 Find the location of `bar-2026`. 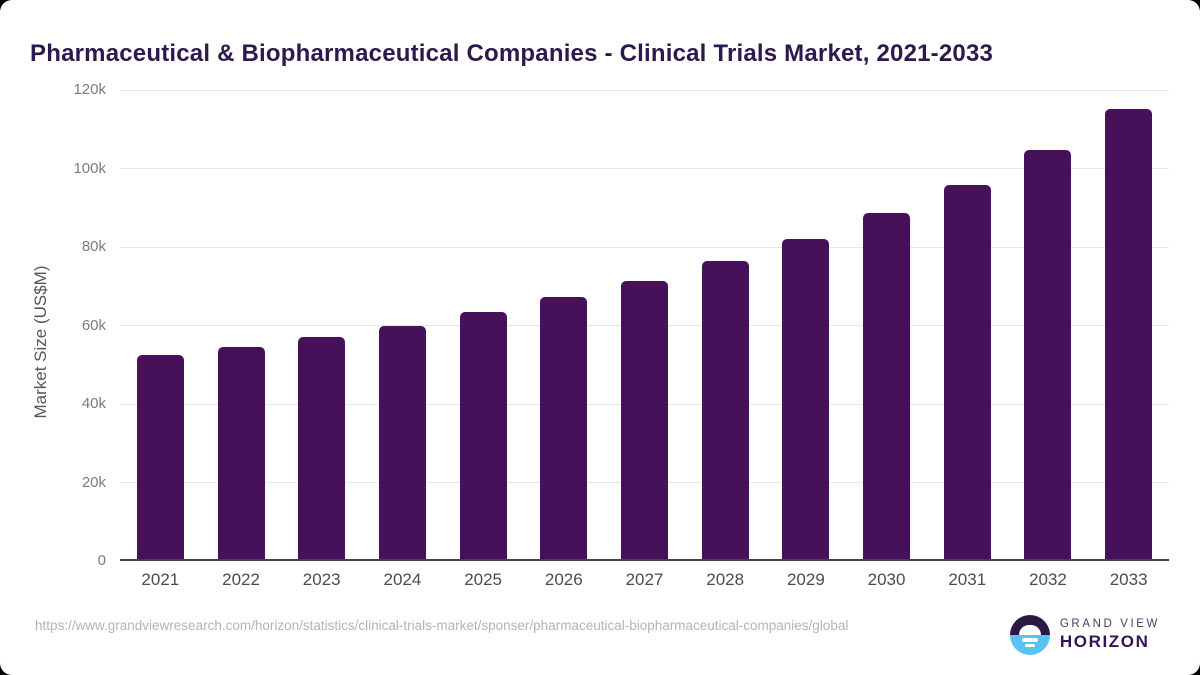

bar-2026 is located at coordinates (564, 428).